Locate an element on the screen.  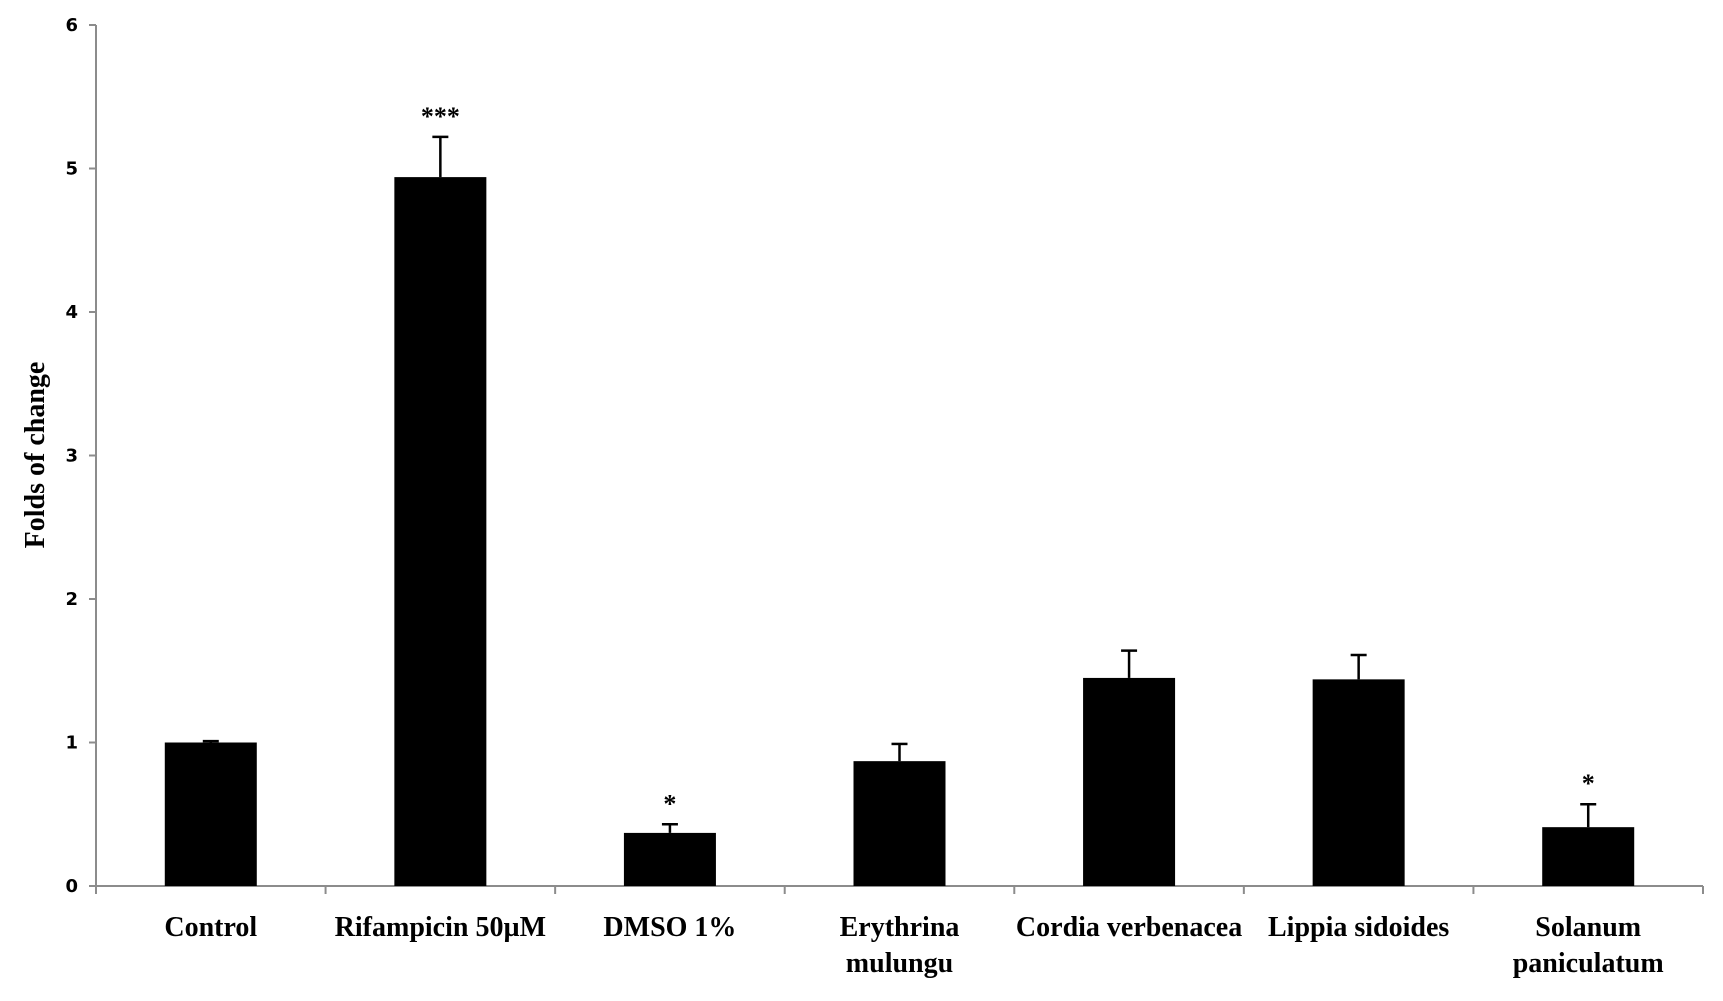
y-tick-label: 5 is located at coordinates (71, 169).